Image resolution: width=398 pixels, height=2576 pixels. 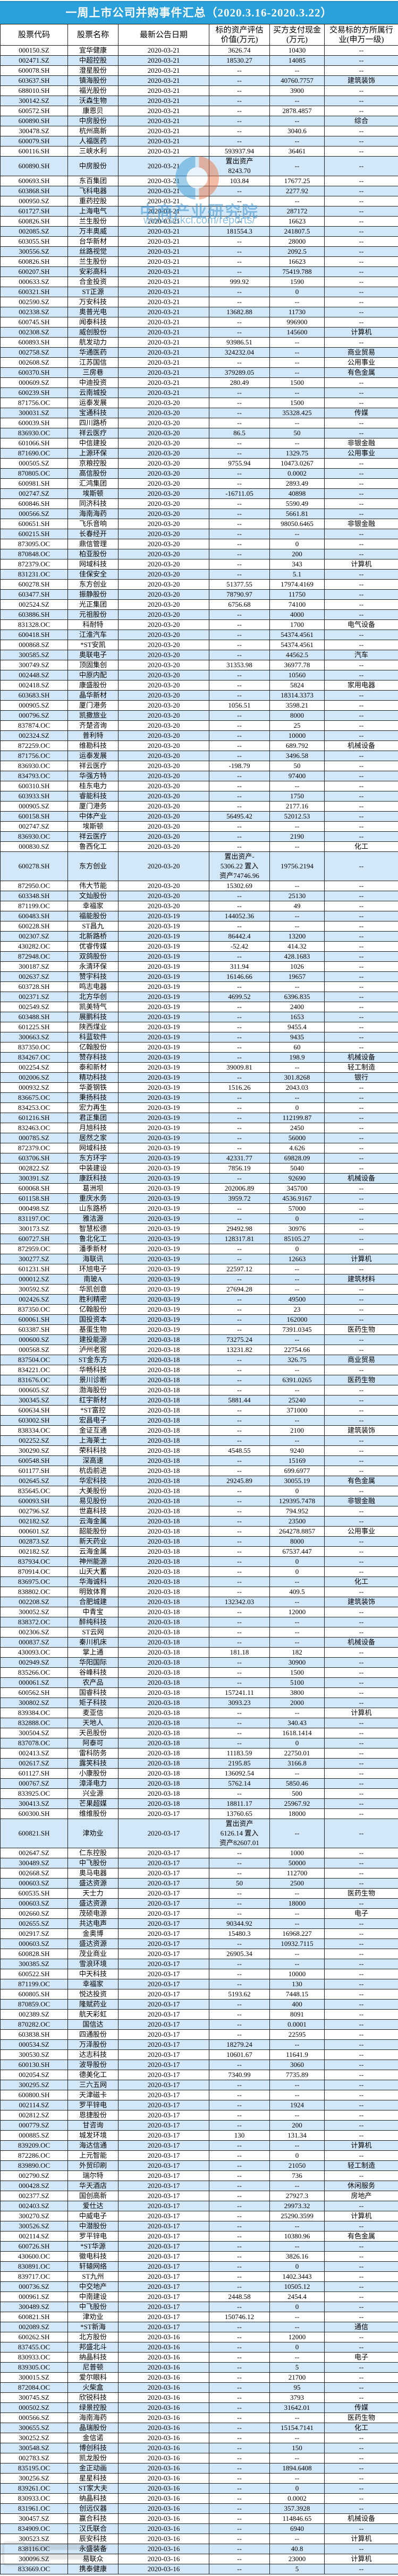 What do you see at coordinates (297, 866) in the screenshot?
I see `cell-cash-paid: 19756.2194` at bounding box center [297, 866].